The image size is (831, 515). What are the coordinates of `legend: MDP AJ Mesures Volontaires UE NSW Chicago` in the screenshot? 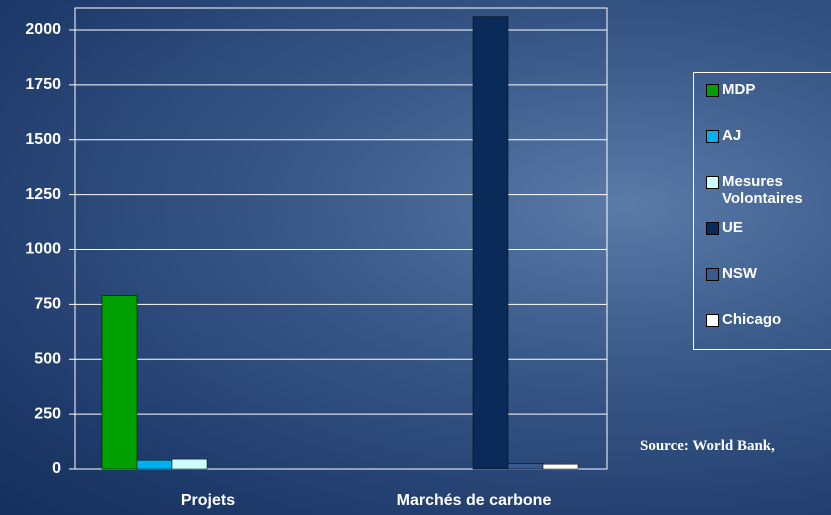 It's located at (762, 211).